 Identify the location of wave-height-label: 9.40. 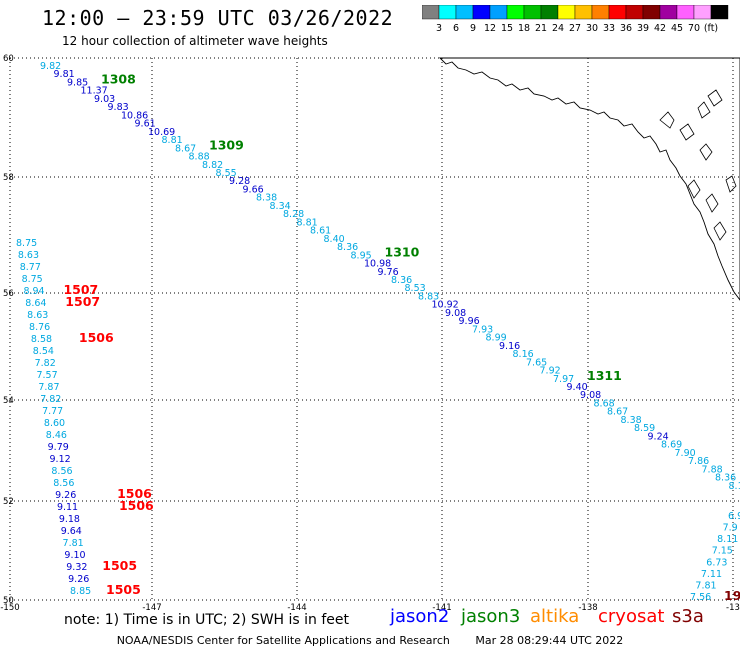
(577, 387).